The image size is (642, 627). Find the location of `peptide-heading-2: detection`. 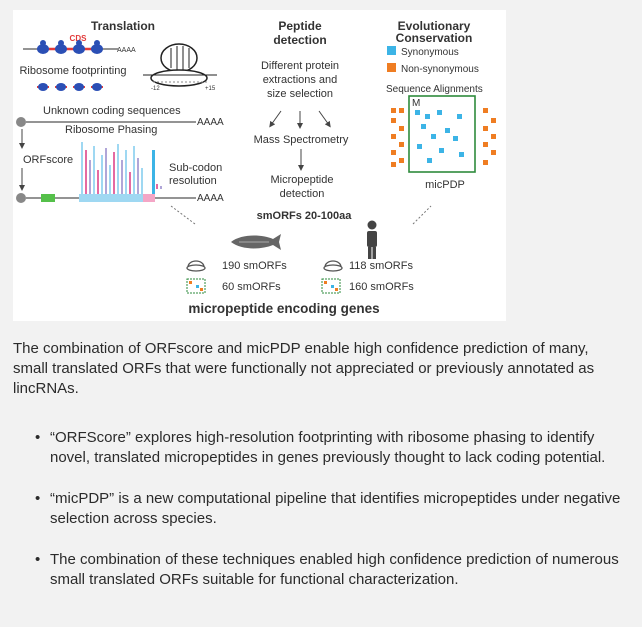

peptide-heading-2: detection is located at coordinates (299, 40).